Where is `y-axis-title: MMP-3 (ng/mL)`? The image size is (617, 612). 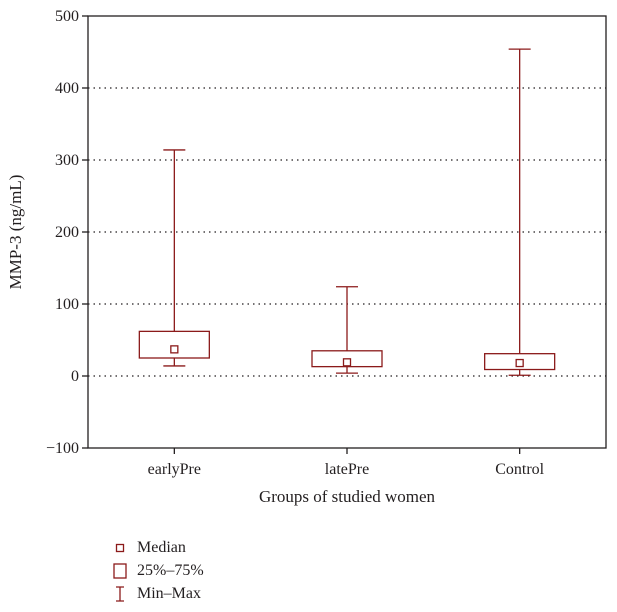 y-axis-title: MMP-3 (ng/mL) is located at coordinates (15, 232).